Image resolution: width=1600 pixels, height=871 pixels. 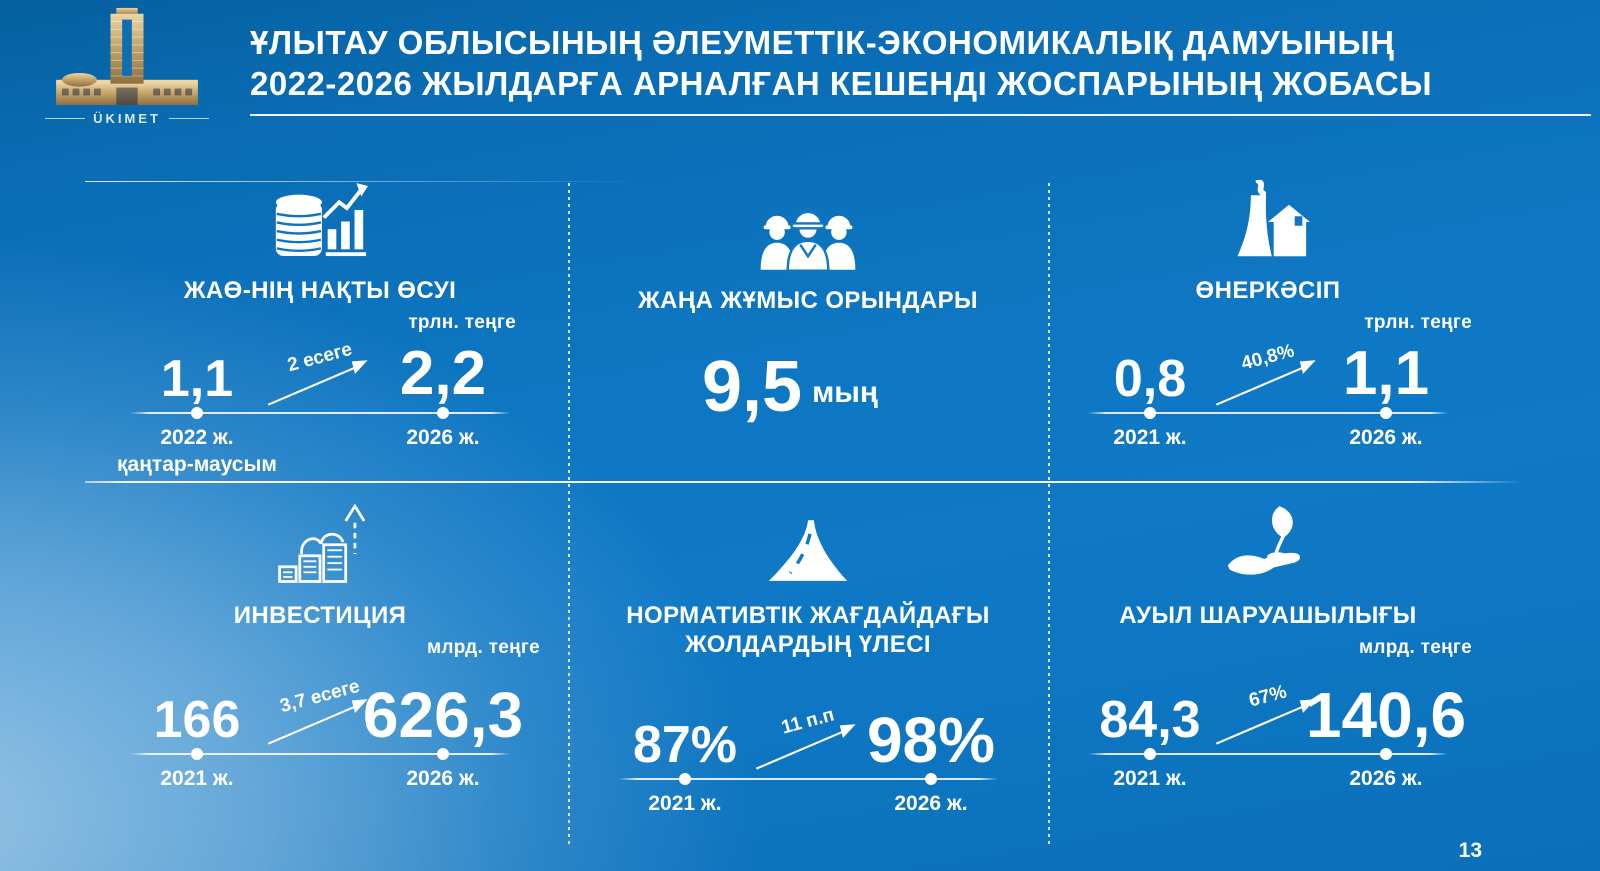 What do you see at coordinates (320, 290) in the screenshot?
I see `panel-title: ЖАӨ-НІҢ НАҚТЫ ӨСУІ` at bounding box center [320, 290].